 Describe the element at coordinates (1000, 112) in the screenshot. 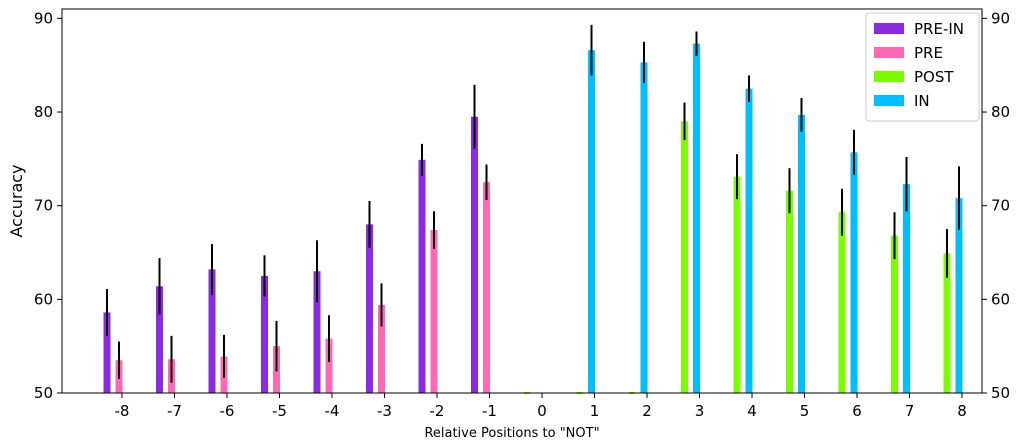

I see `right-tick-label-80: 80` at that location.